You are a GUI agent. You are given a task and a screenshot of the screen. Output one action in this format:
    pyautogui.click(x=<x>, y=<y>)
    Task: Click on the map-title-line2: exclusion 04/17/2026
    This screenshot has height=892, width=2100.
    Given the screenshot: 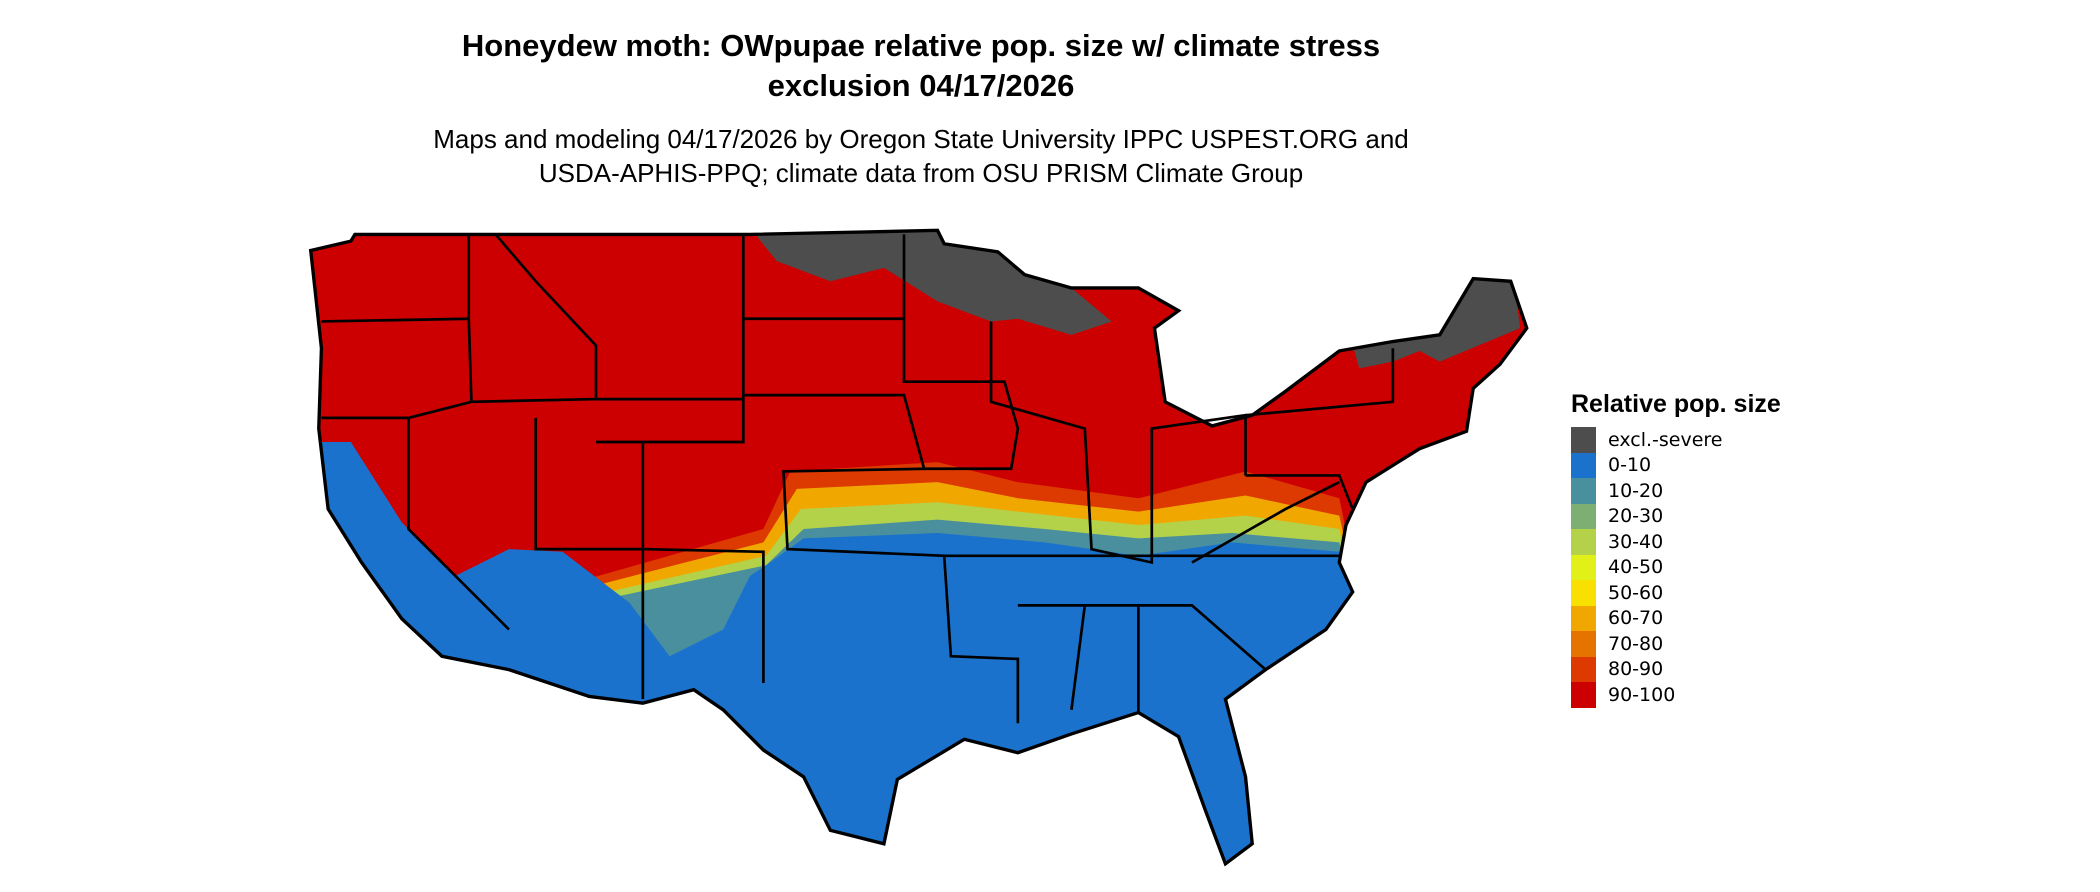 What is the action you would take?
    pyautogui.click(x=921, y=85)
    